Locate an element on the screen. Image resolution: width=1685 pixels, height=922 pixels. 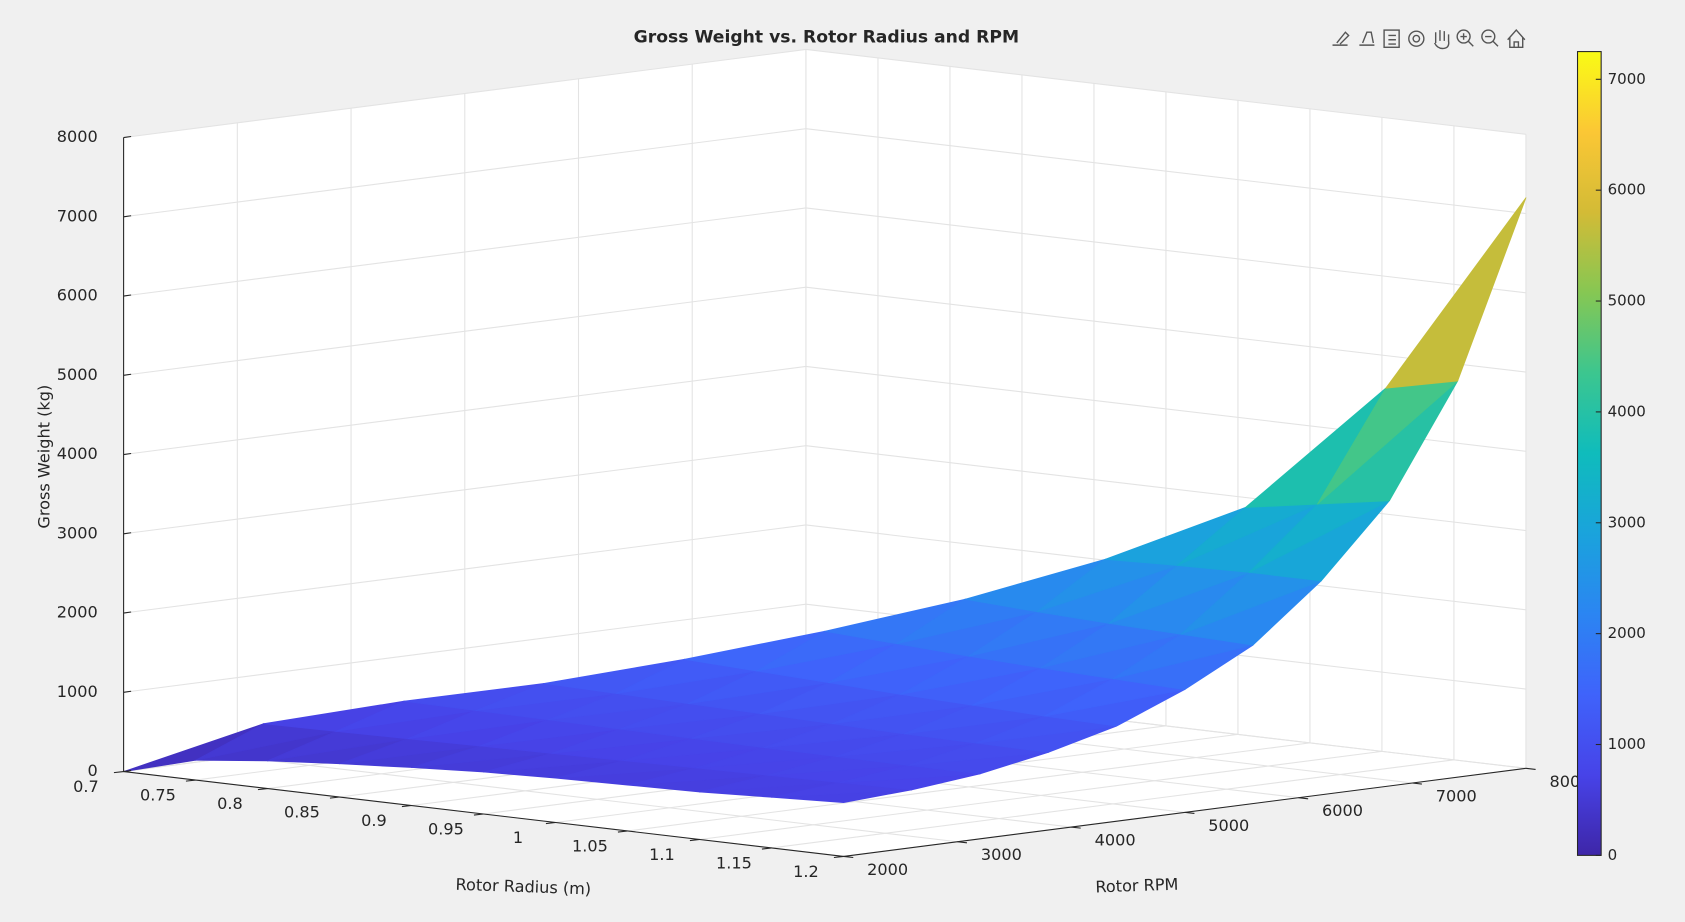
colorbar-tick-label: 6000 is located at coordinates (1627, 190).